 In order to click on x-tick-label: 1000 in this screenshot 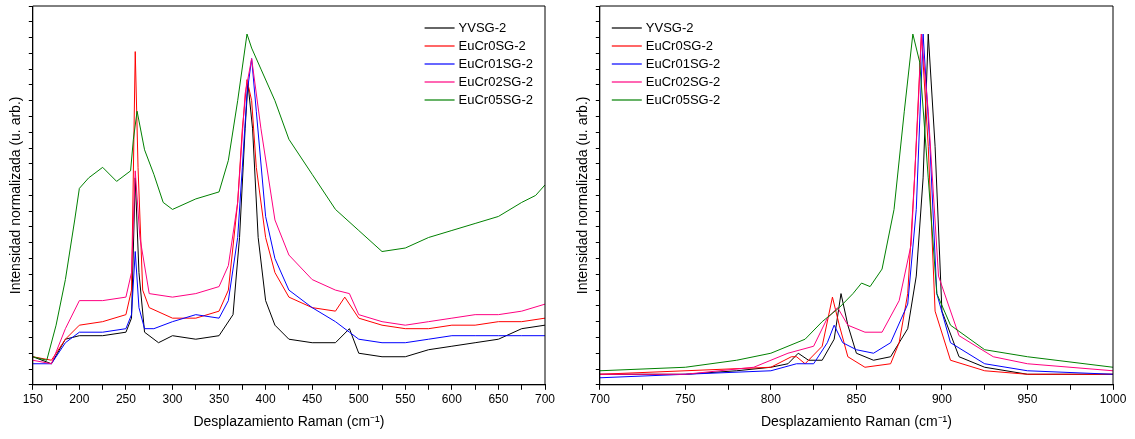, I will do `click(1113, 399)`.